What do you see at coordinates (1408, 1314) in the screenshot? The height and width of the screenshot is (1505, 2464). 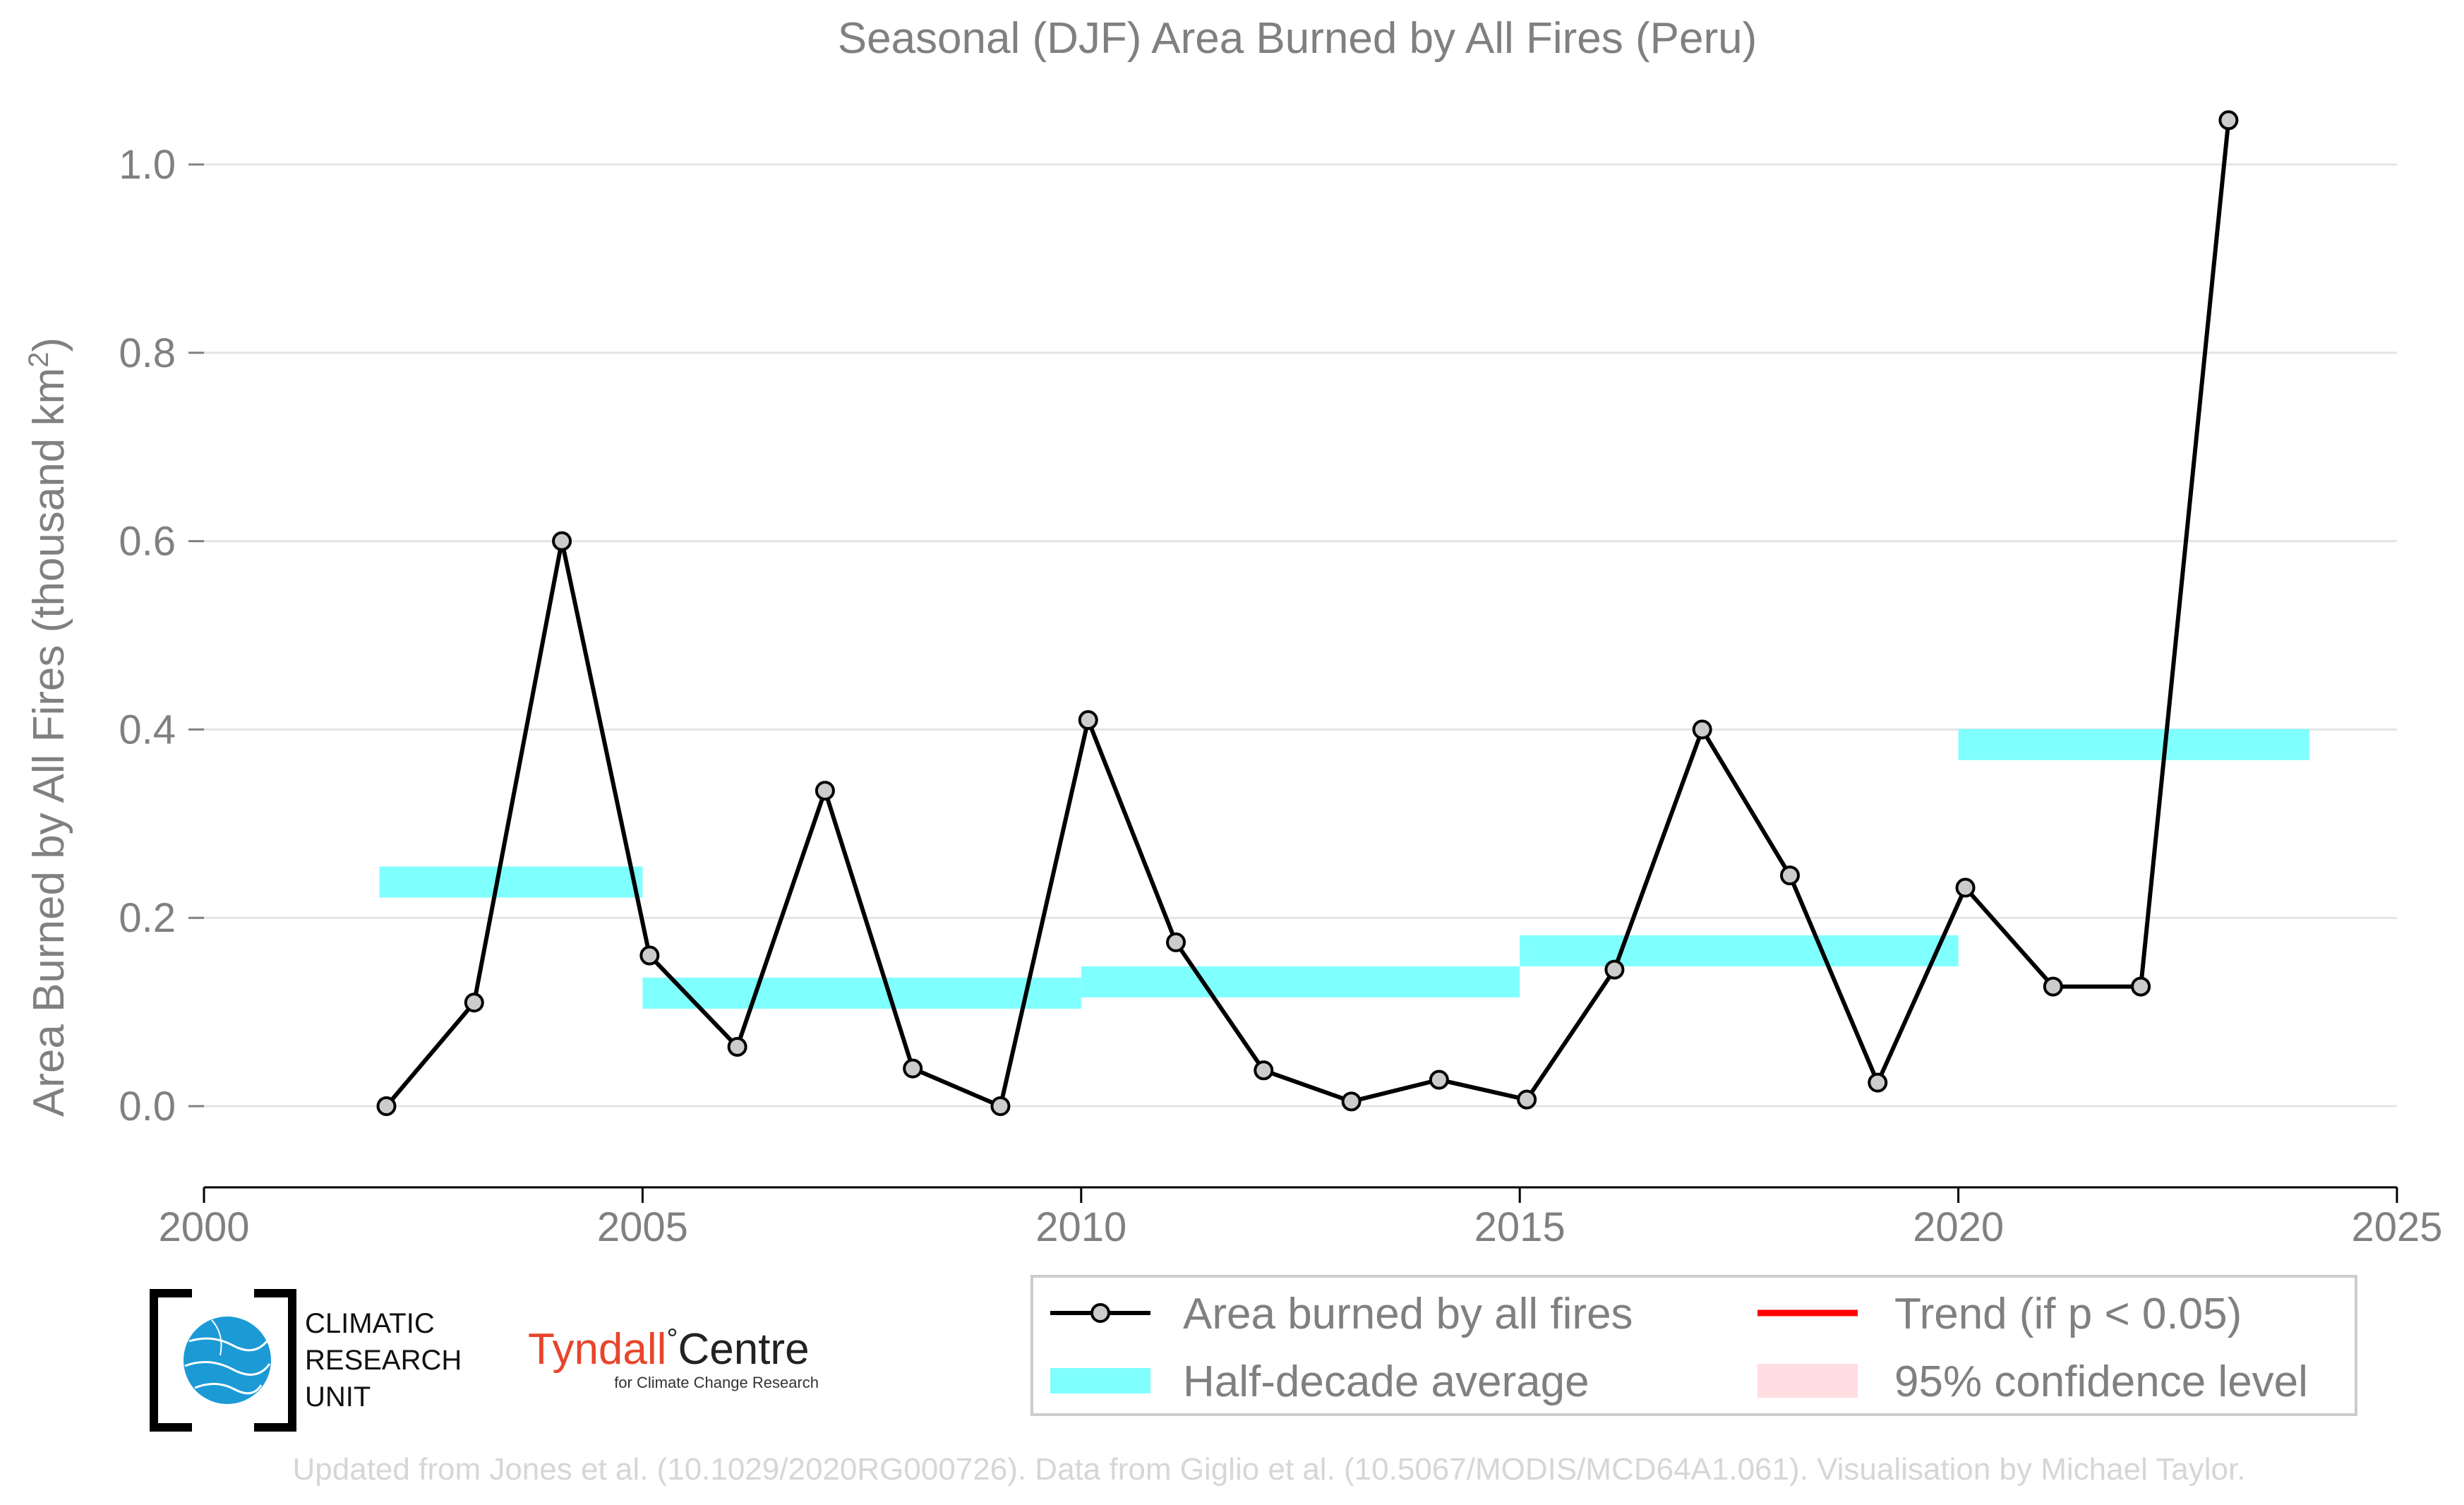 I see `legend-label-area-burned: Area burned by all fires` at bounding box center [1408, 1314].